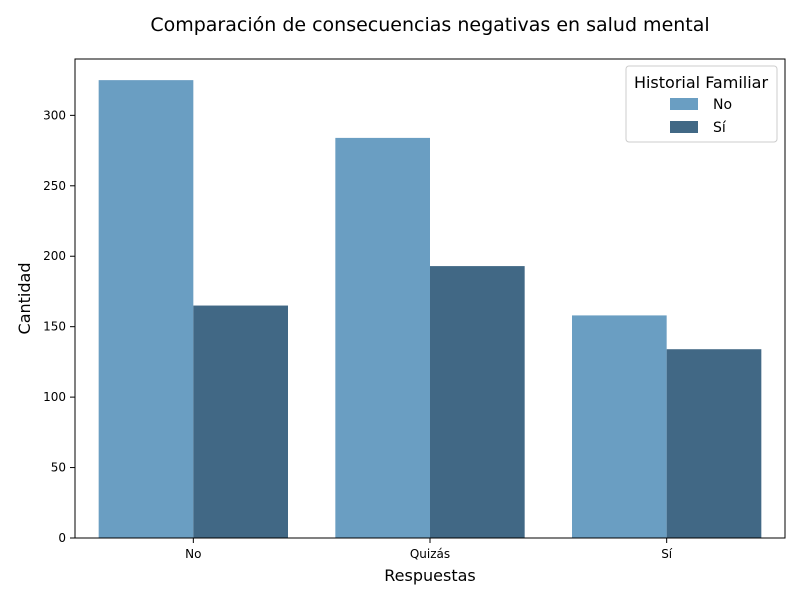 The image size is (800, 604). What do you see at coordinates (62, 538) in the screenshot?
I see `y-tick-label: 0` at bounding box center [62, 538].